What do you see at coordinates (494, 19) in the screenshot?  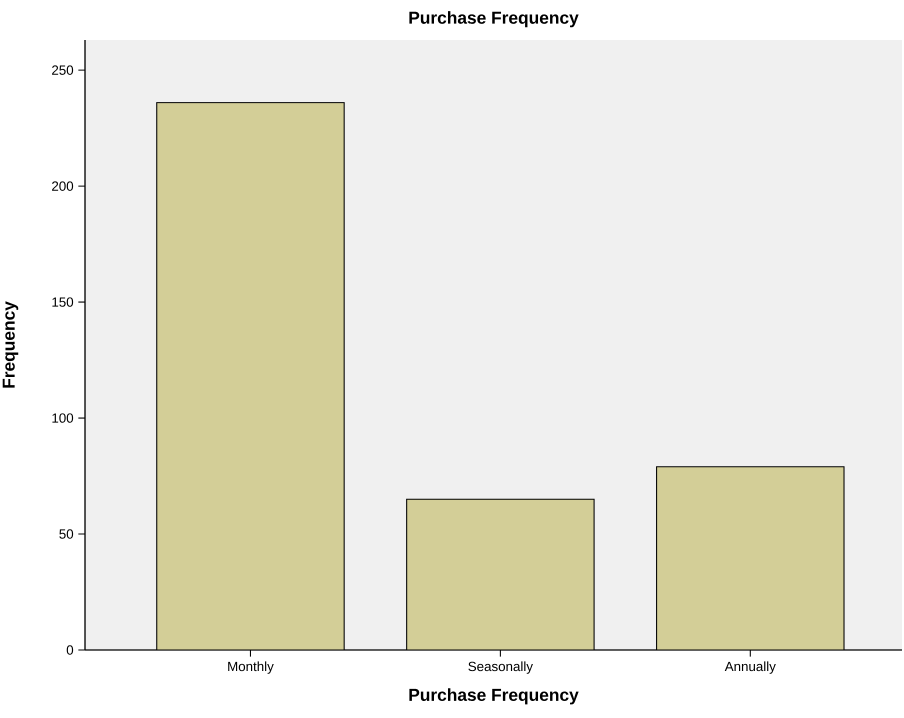 I see `chart-title: Purchase Frequency` at bounding box center [494, 19].